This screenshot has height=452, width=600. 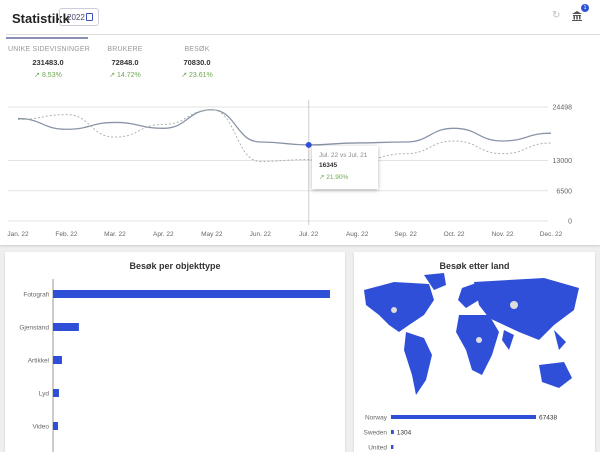 I want to click on x-tick-label: May 22, so click(x=212, y=234).